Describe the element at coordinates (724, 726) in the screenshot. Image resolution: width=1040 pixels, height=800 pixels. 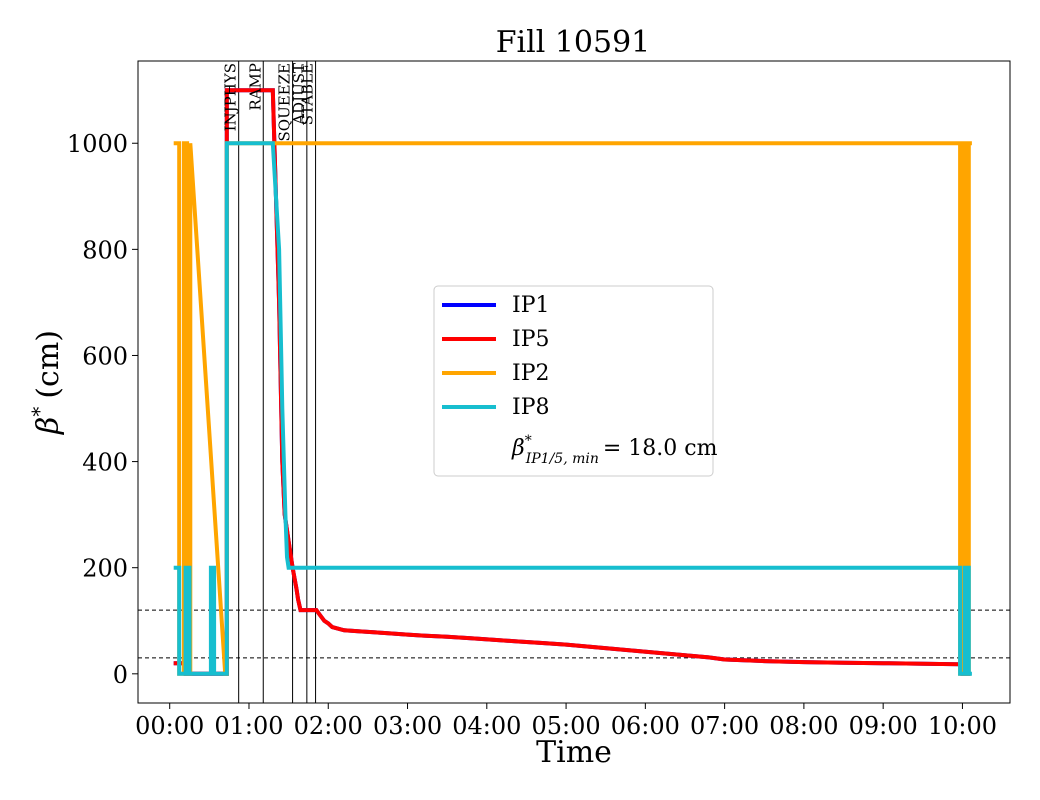
I see `x-tick-label: 07:00` at that location.